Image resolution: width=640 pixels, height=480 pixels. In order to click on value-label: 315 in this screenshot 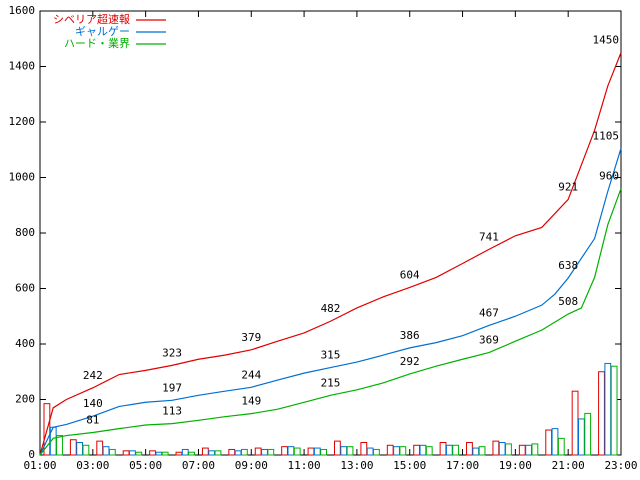, I will do `click(331, 355)`.